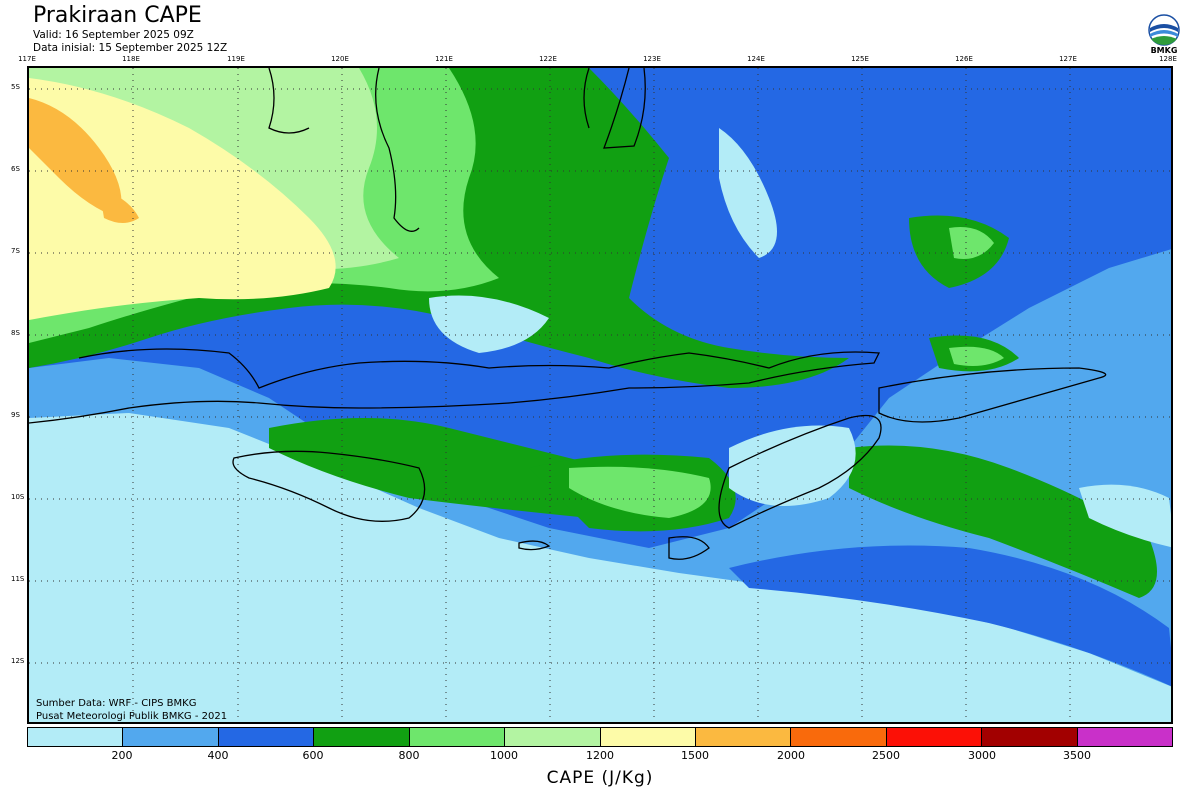 Image resolution: width=1200 pixels, height=800 pixels. Describe the element at coordinates (116, 703) in the screenshot. I see `credit-source: Sumber Data: WRF - CIPS BMKG` at that location.